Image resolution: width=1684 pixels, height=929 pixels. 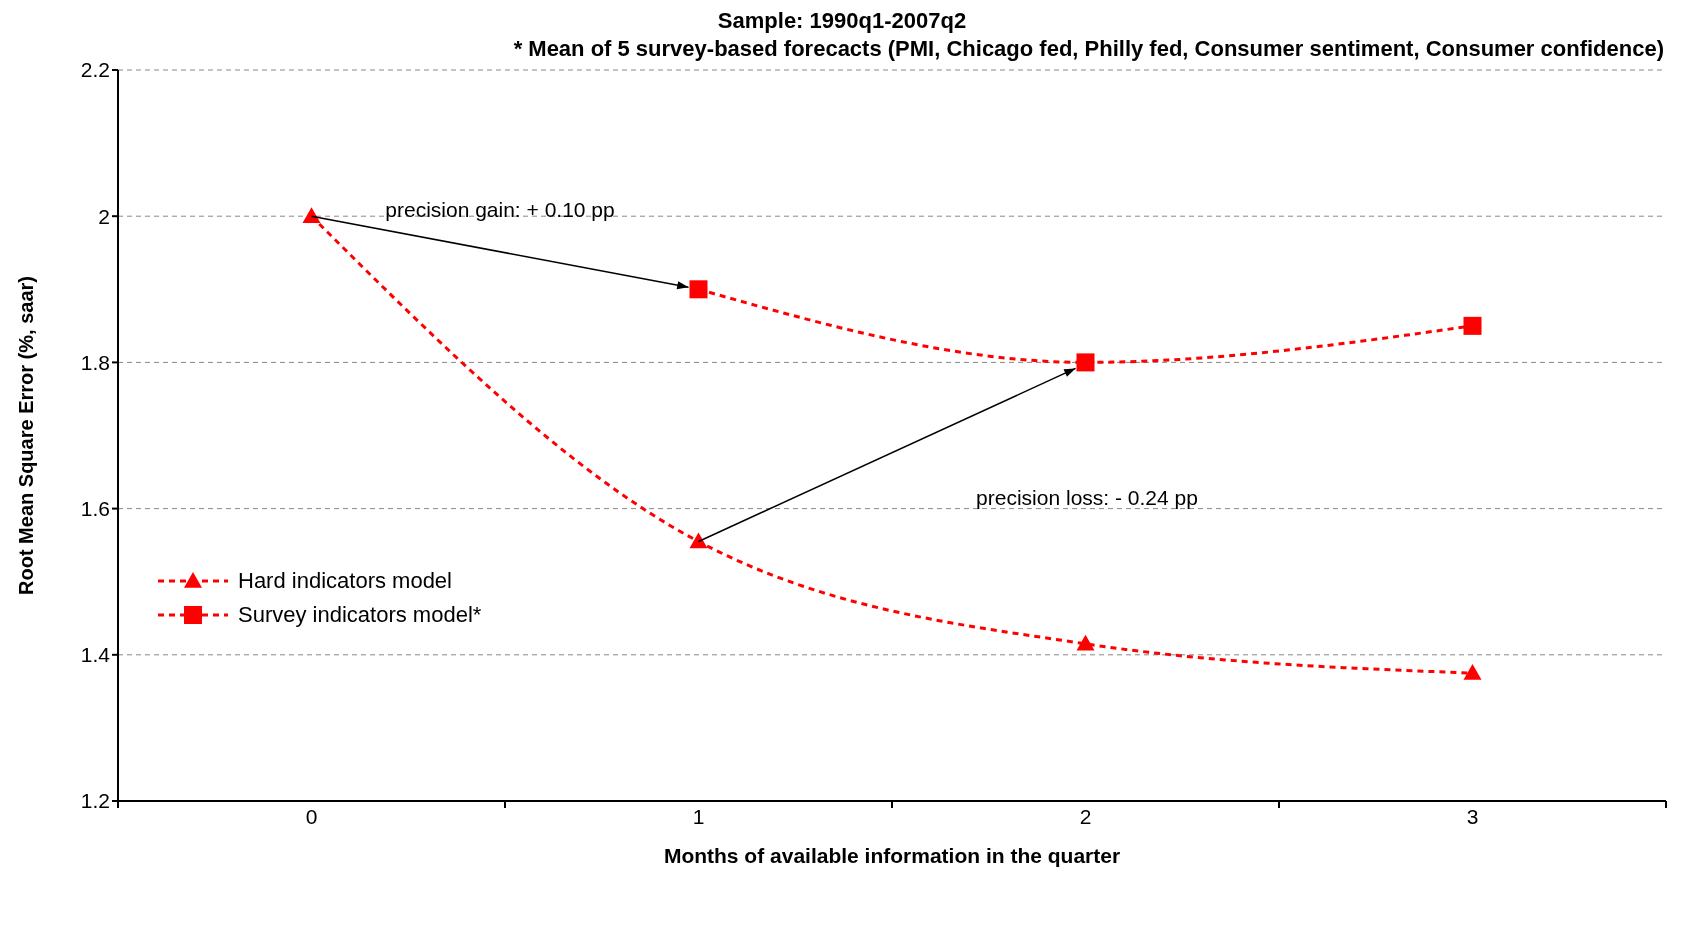 What do you see at coordinates (311, 816) in the screenshot?
I see `x-tick-label: 0` at bounding box center [311, 816].